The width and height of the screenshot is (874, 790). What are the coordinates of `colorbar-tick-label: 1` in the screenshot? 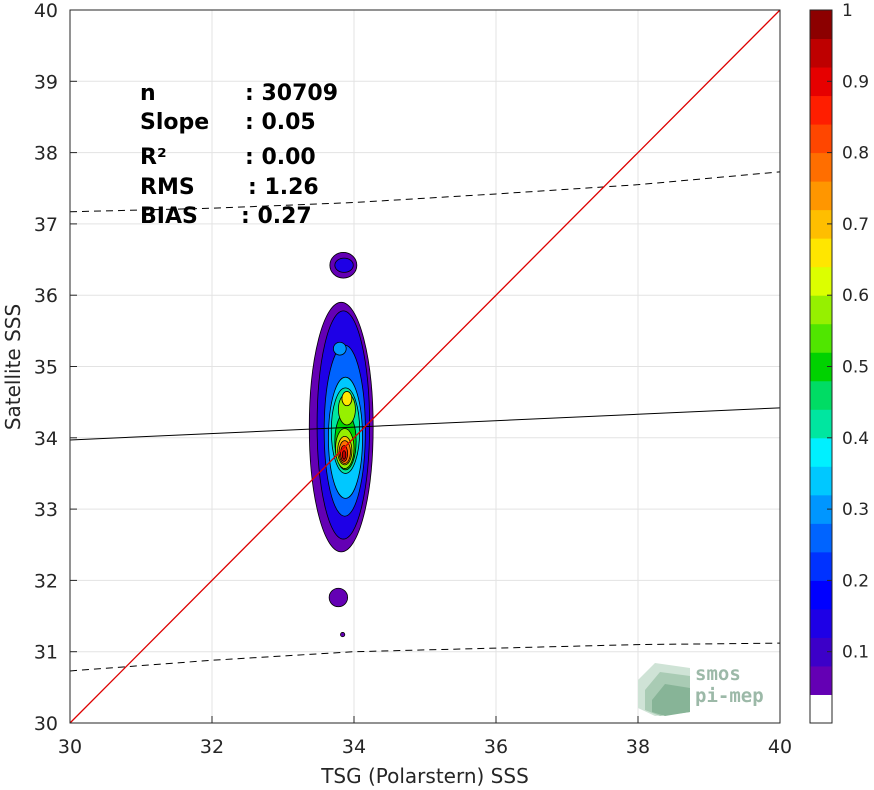 It's located at (847, 11).